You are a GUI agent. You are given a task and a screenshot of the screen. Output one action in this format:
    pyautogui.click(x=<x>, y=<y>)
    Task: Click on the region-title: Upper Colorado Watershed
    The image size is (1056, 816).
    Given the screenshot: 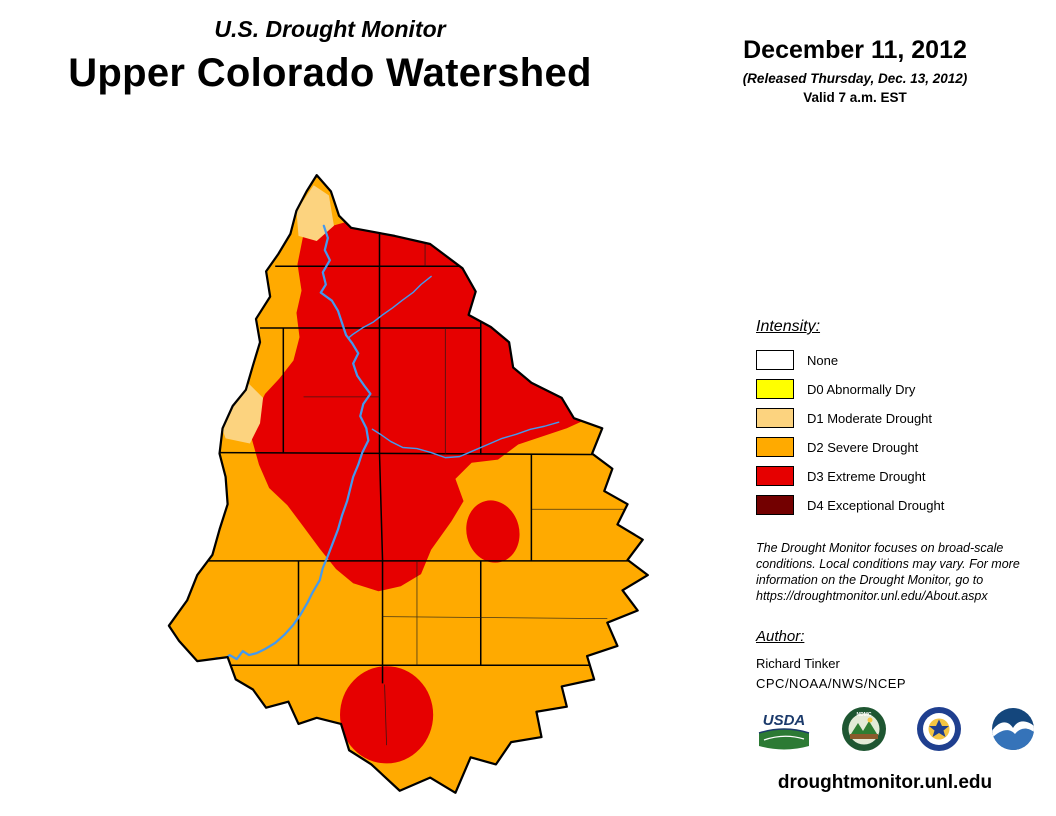 What is the action you would take?
    pyautogui.click(x=330, y=73)
    